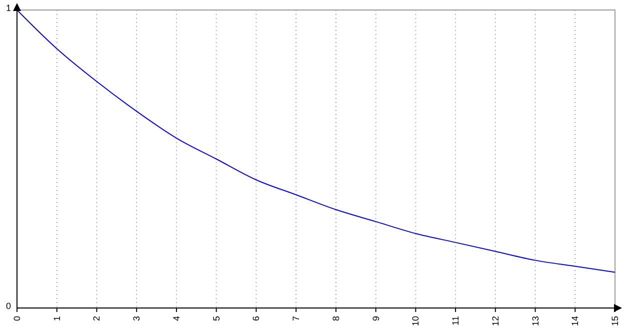  I want to click on x-tick-label: 1, so click(57, 319).